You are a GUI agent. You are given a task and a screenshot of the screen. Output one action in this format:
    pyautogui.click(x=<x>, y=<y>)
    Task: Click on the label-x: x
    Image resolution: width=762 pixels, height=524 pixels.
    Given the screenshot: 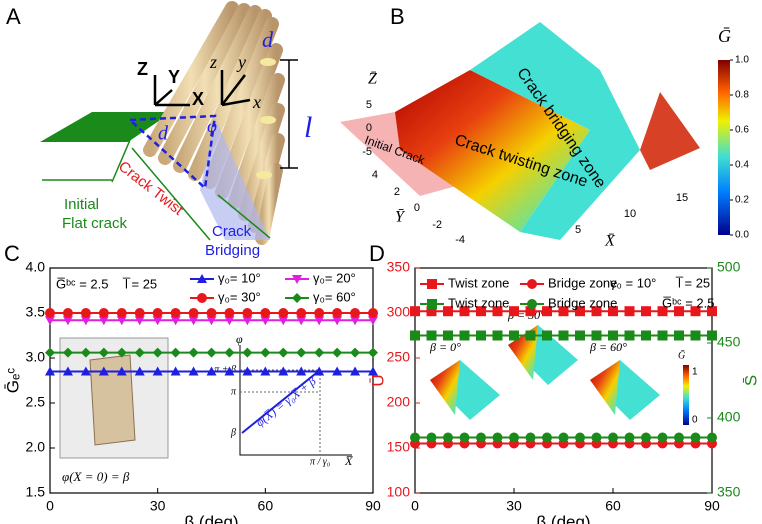 What is the action you would take?
    pyautogui.click(x=256, y=102)
    